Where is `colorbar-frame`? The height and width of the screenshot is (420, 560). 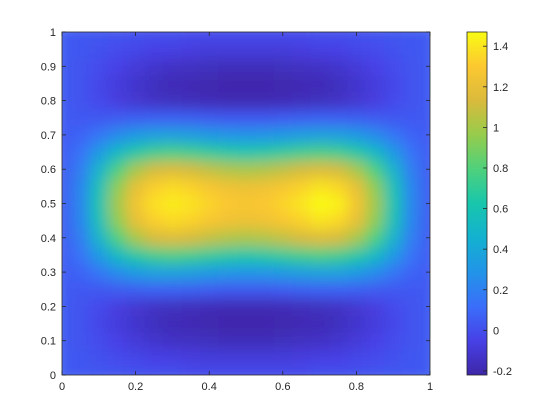 colorbar-frame is located at coordinates (477, 203).